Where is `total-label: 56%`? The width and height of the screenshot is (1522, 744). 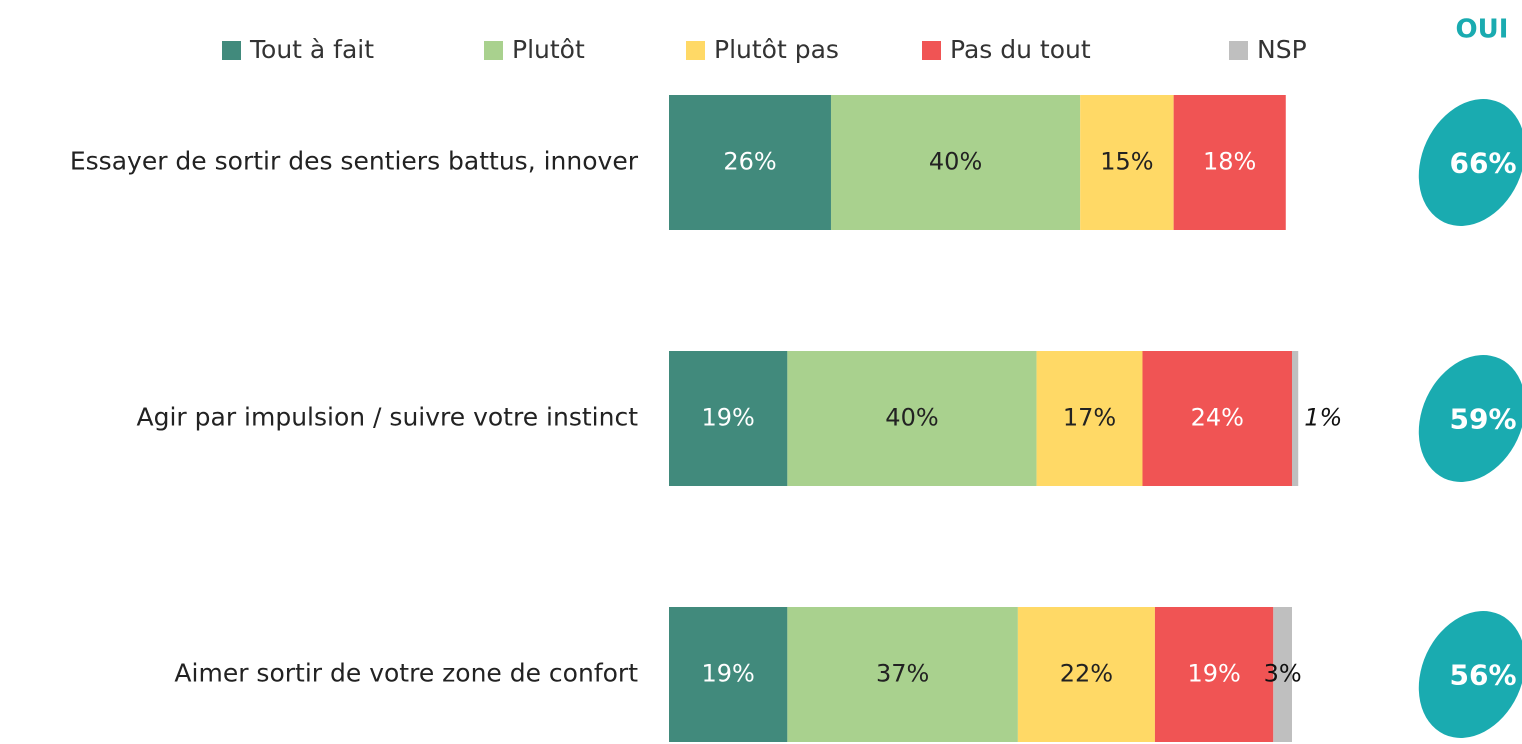
total-label: 56% is located at coordinates (1482, 675).